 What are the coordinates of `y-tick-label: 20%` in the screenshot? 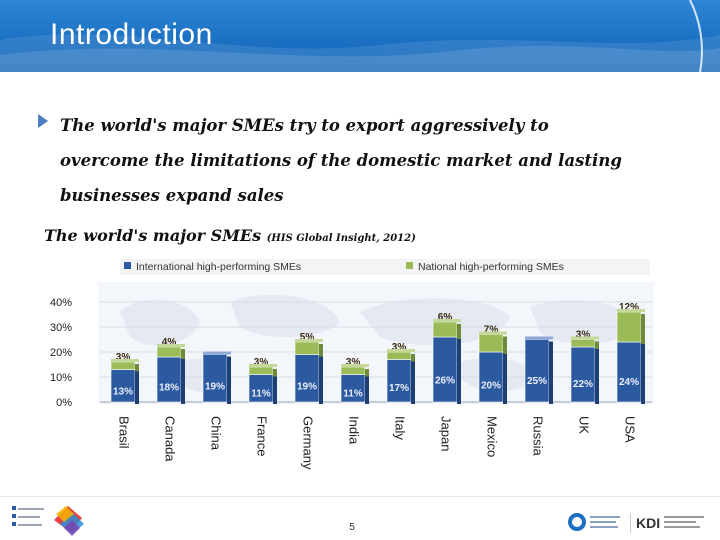 It's located at (61, 353).